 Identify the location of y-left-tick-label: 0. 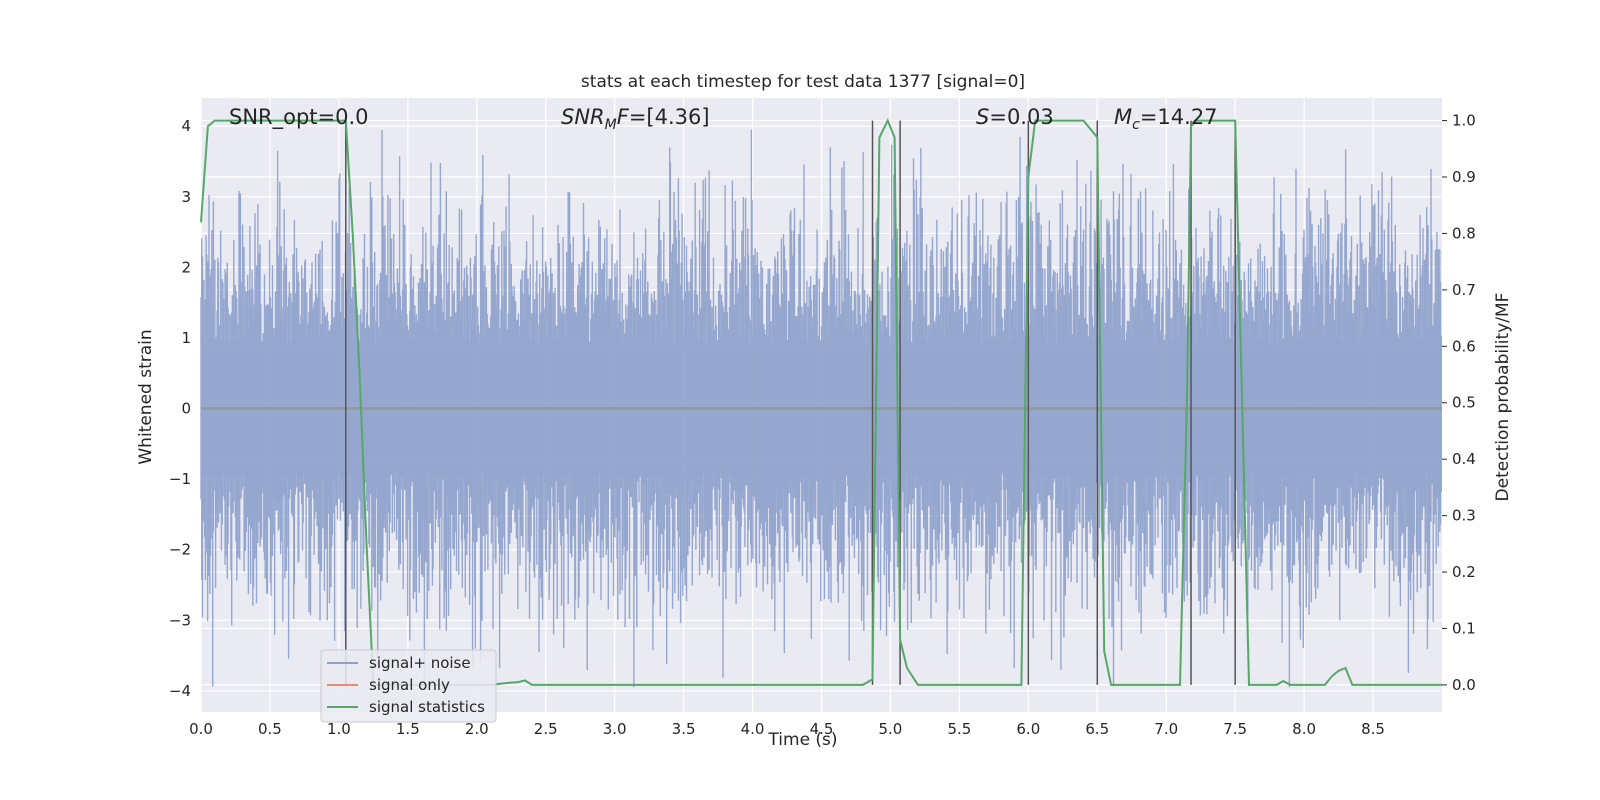
(186, 409).